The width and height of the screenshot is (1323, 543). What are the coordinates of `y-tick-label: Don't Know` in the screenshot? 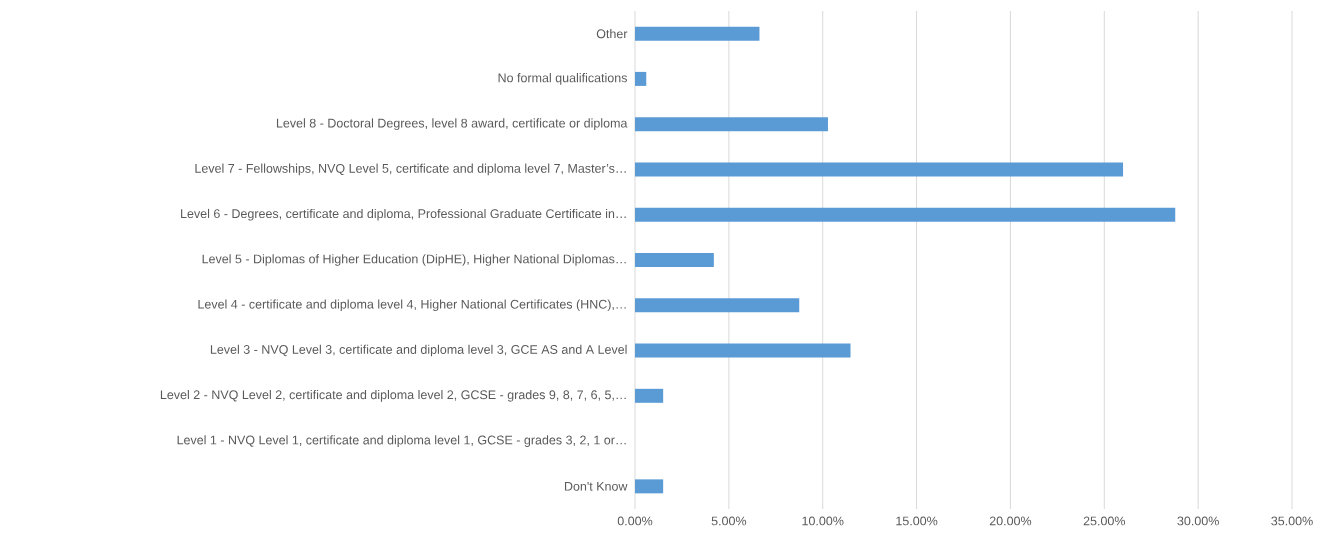 It's located at (596, 486).